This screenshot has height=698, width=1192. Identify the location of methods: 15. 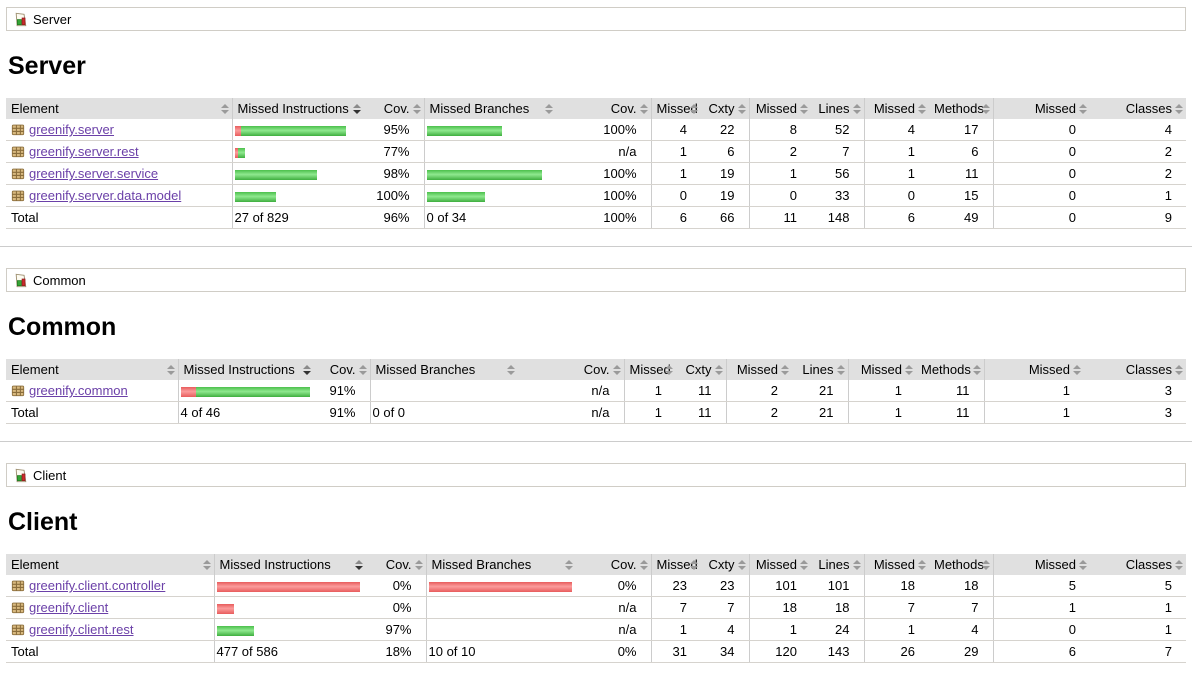
(961, 195).